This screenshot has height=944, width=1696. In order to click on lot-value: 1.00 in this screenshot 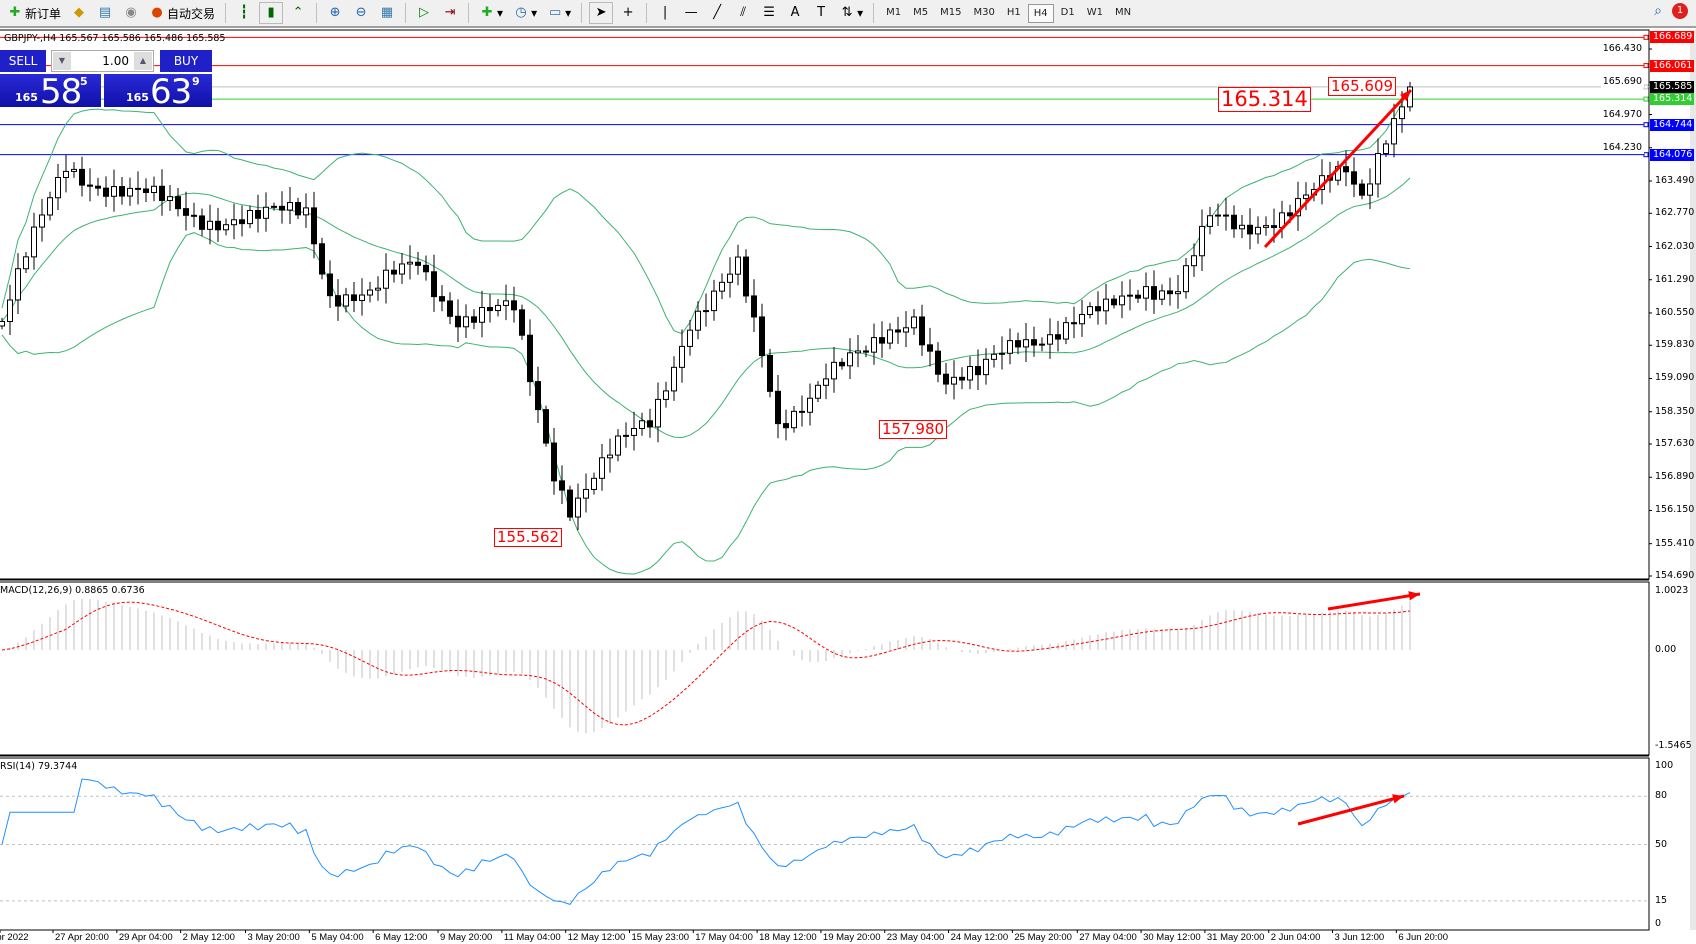, I will do `click(115, 61)`.